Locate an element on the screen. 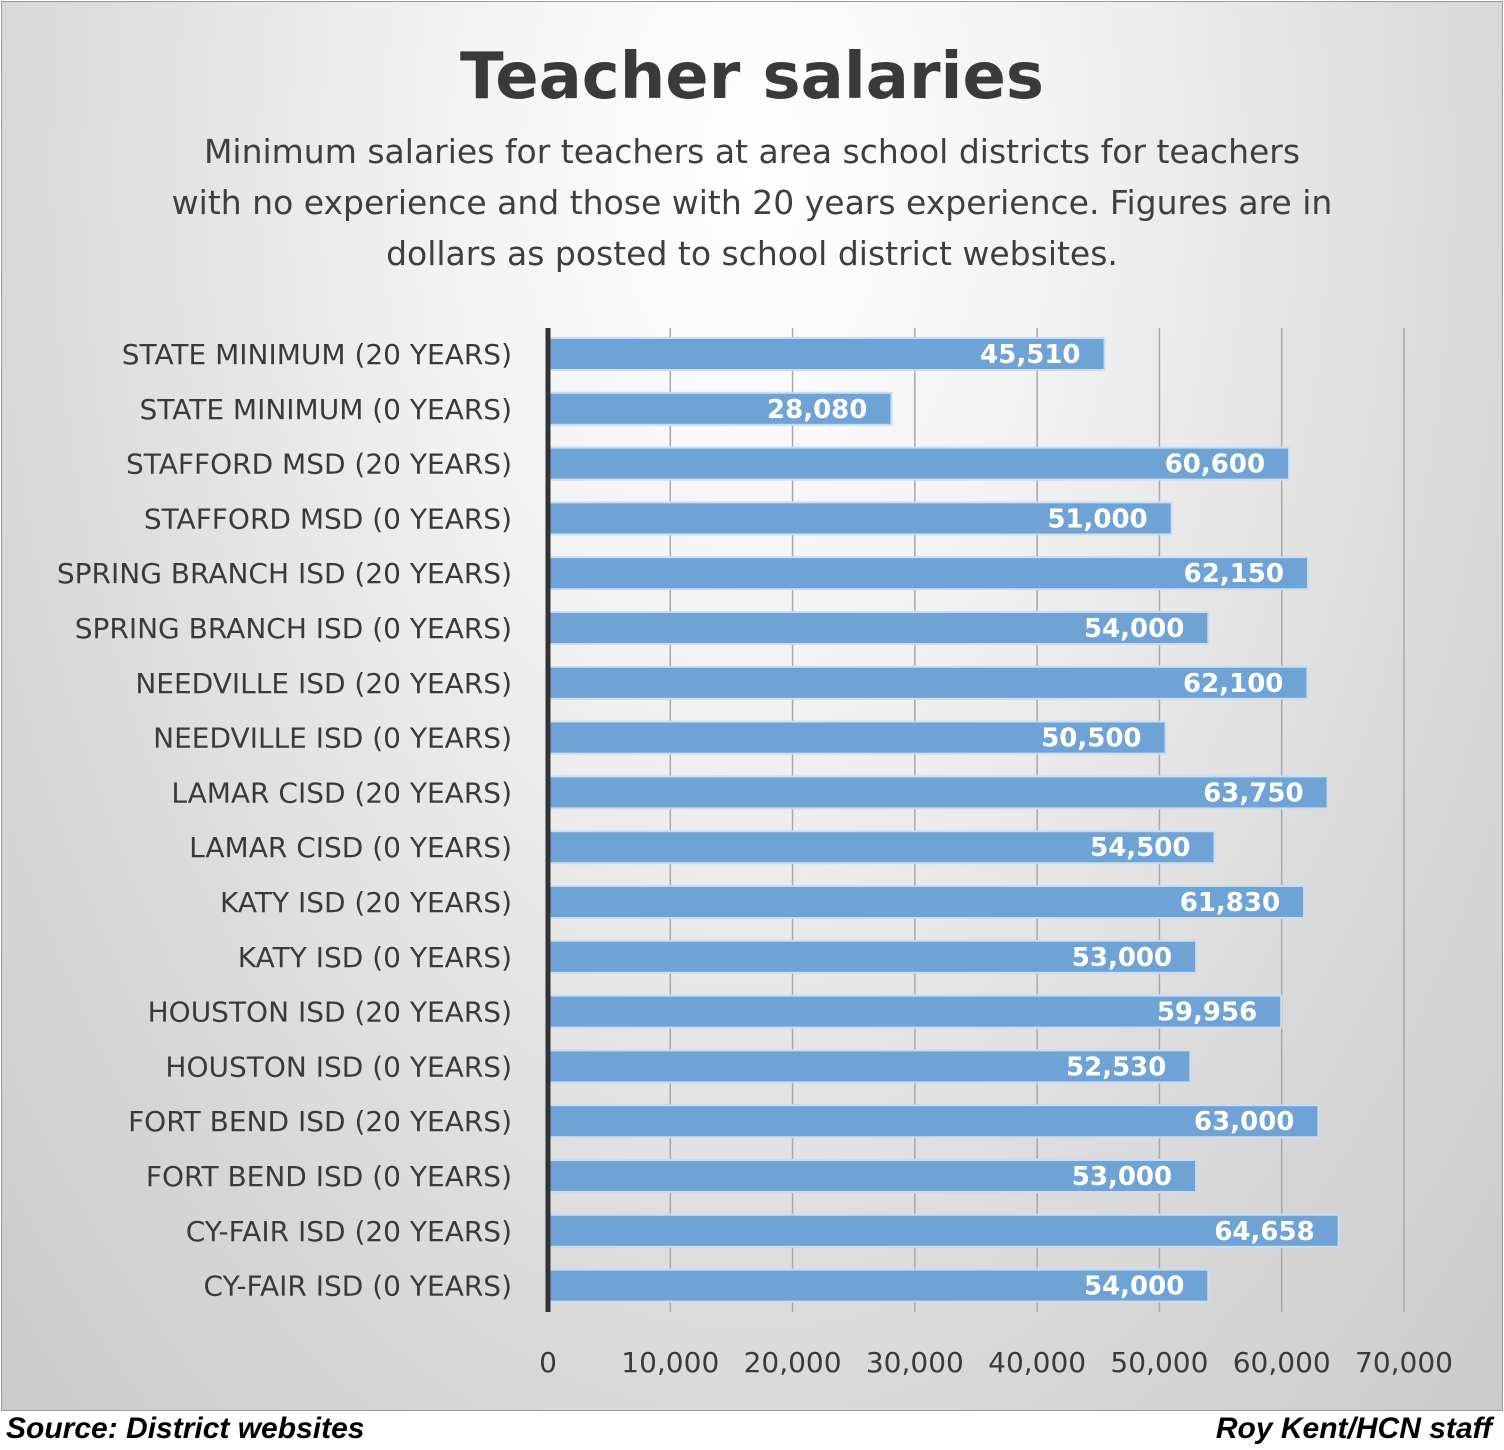 The image size is (1504, 1450). category-label: KATY ISD (0 YEARS) is located at coordinates (375, 957).